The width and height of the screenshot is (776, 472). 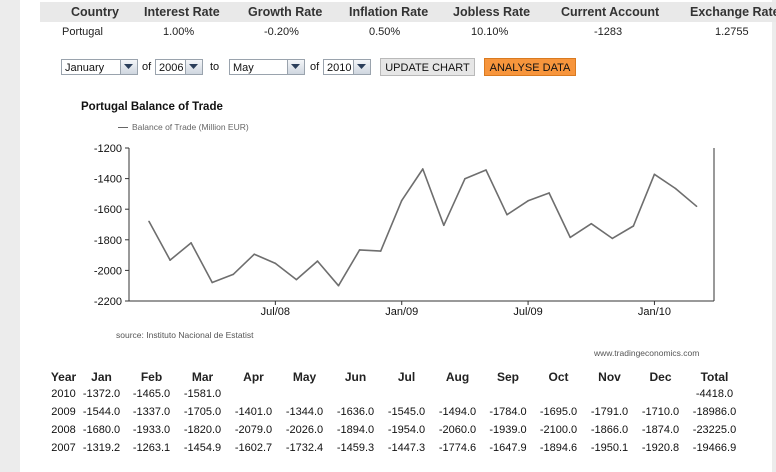 What do you see at coordinates (63, 430) in the screenshot?
I see `history-year-cell: 2008` at bounding box center [63, 430].